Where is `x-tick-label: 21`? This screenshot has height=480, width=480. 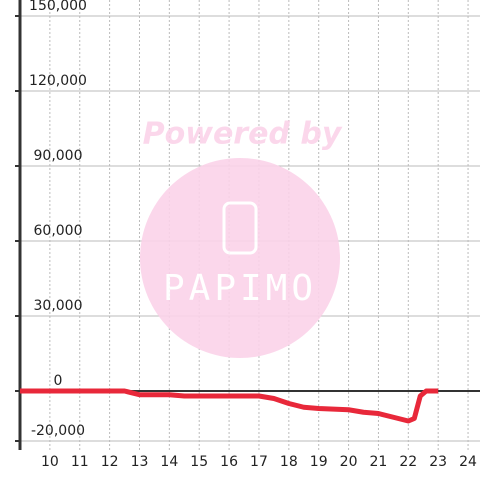
x-tick-label: 21 is located at coordinates (379, 462).